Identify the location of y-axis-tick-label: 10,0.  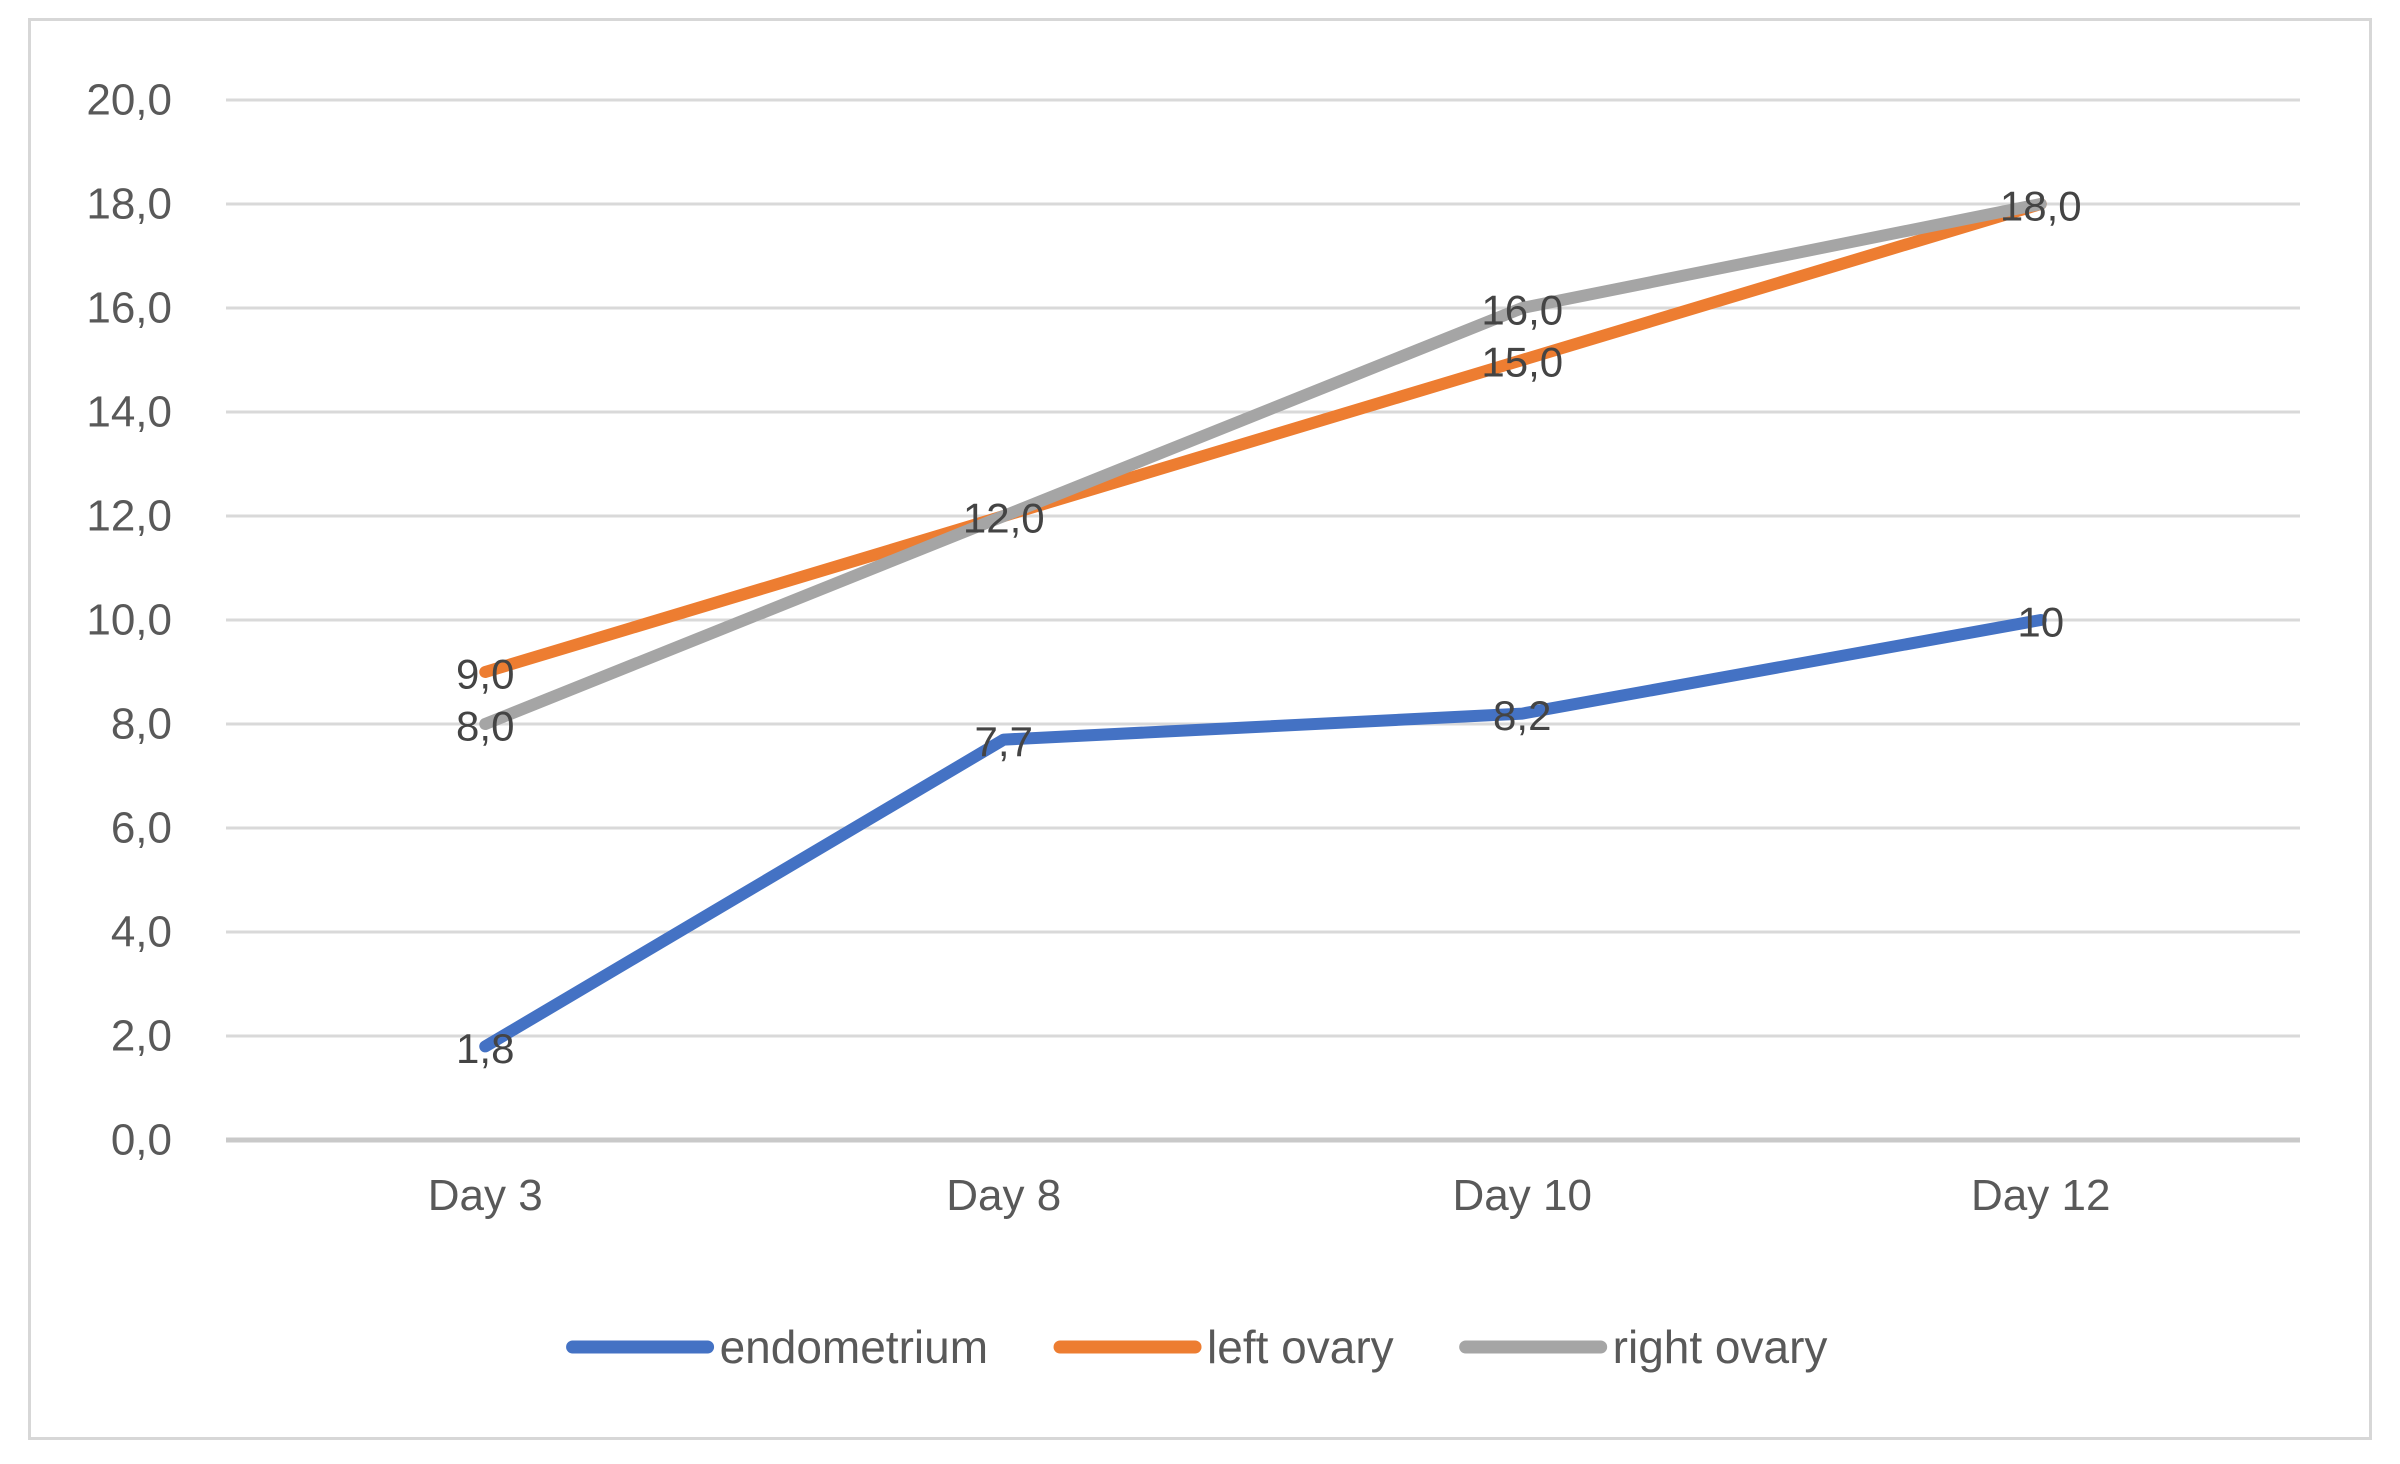
(129, 620).